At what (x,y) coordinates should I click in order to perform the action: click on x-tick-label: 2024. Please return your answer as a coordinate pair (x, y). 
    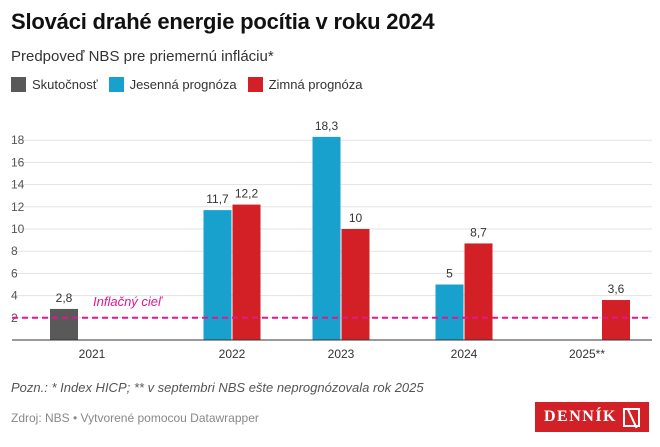
    Looking at the image, I should click on (464, 354).